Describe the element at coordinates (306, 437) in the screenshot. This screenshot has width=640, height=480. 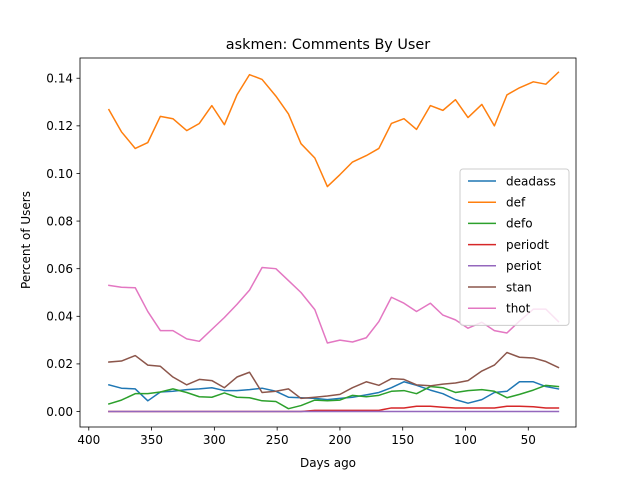
I see `x-axis: 400 350 300 250 200 150 100 50` at that location.